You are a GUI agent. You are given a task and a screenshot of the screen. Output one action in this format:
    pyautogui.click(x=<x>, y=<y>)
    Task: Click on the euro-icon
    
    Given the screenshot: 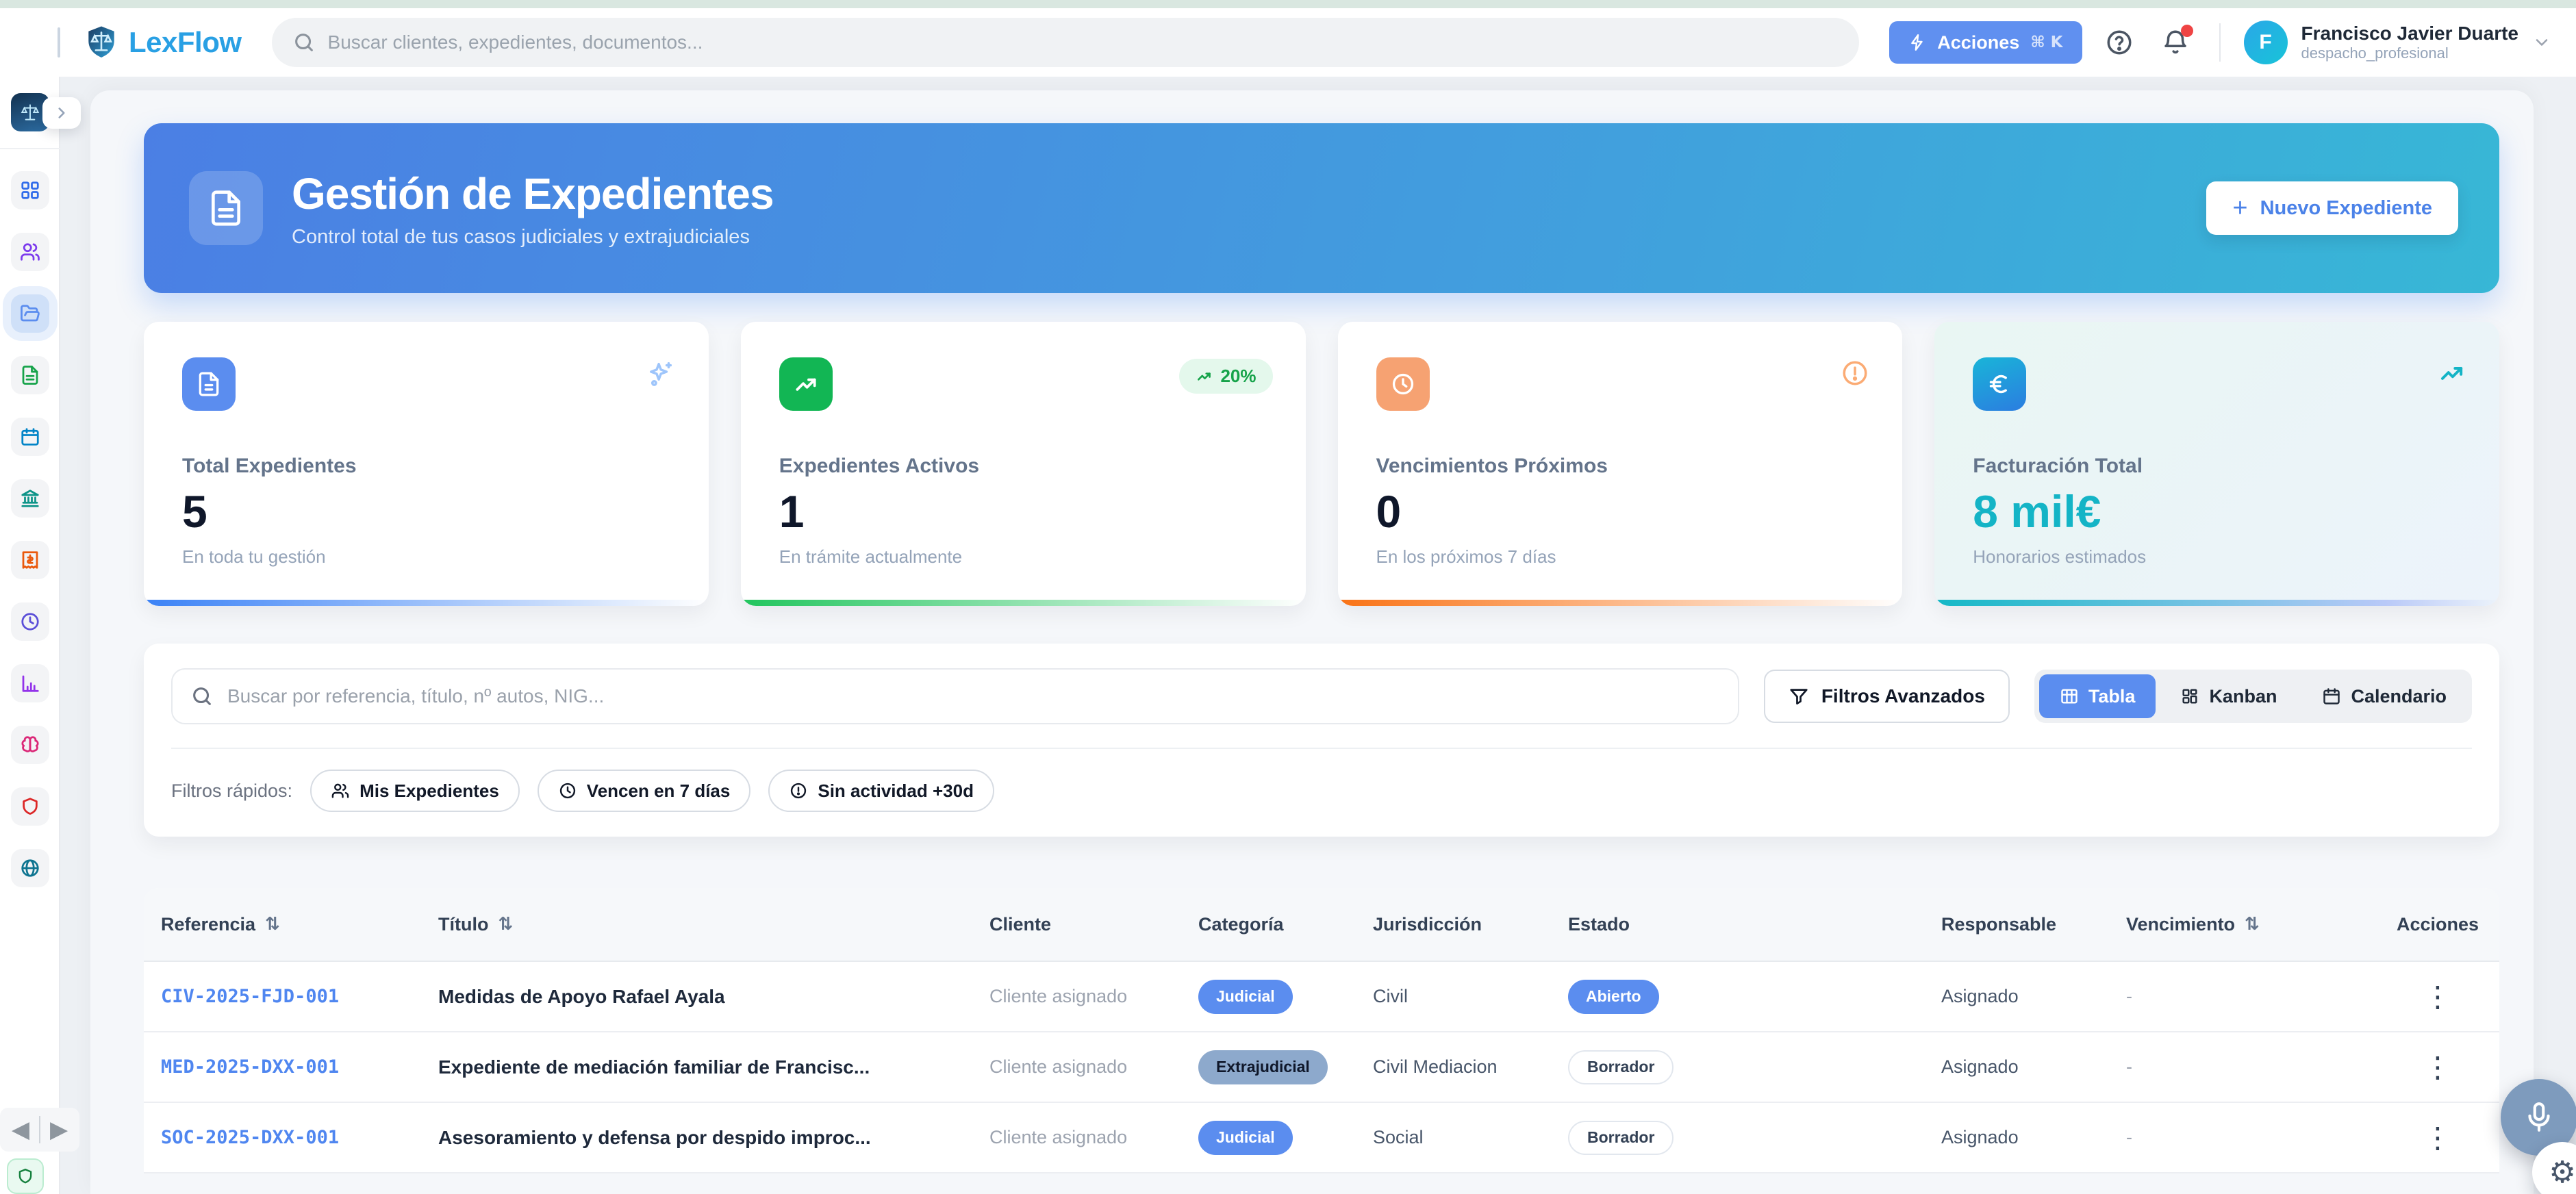 What is the action you would take?
    pyautogui.click(x=2000, y=384)
    